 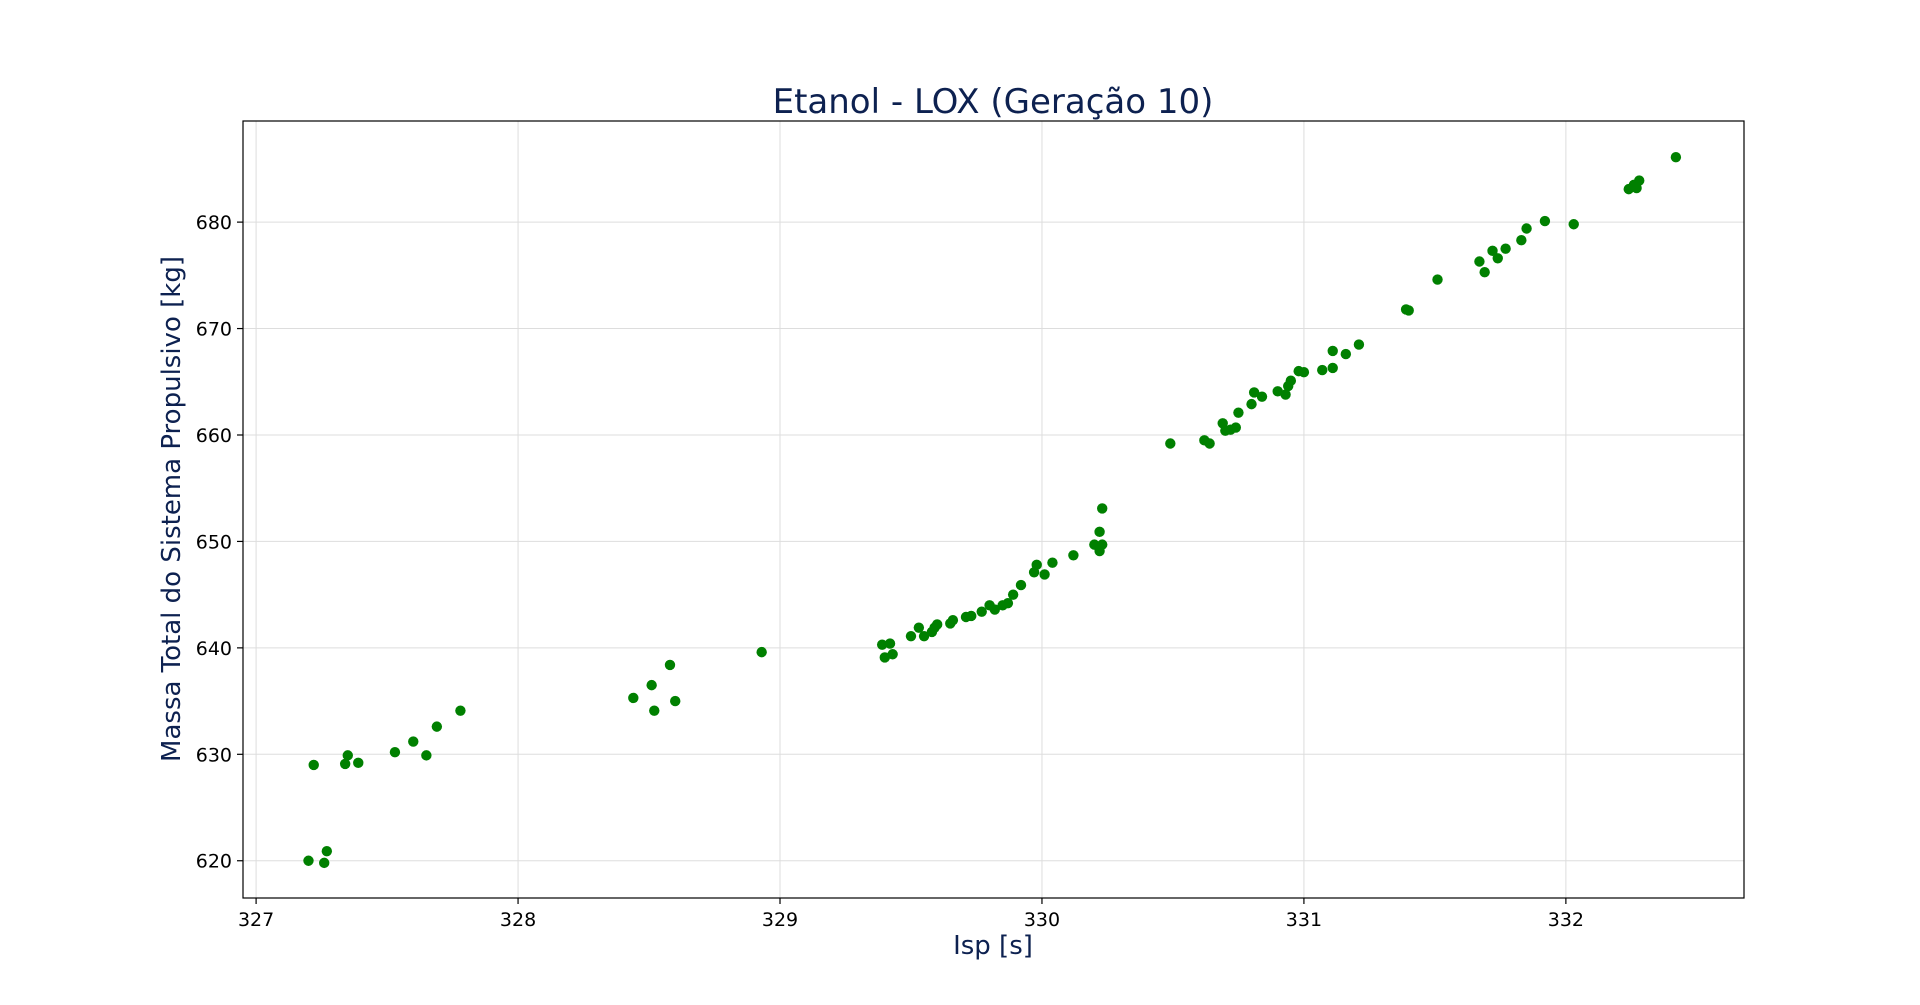 I want to click on x-tick-label: 331, so click(x=1304, y=920).